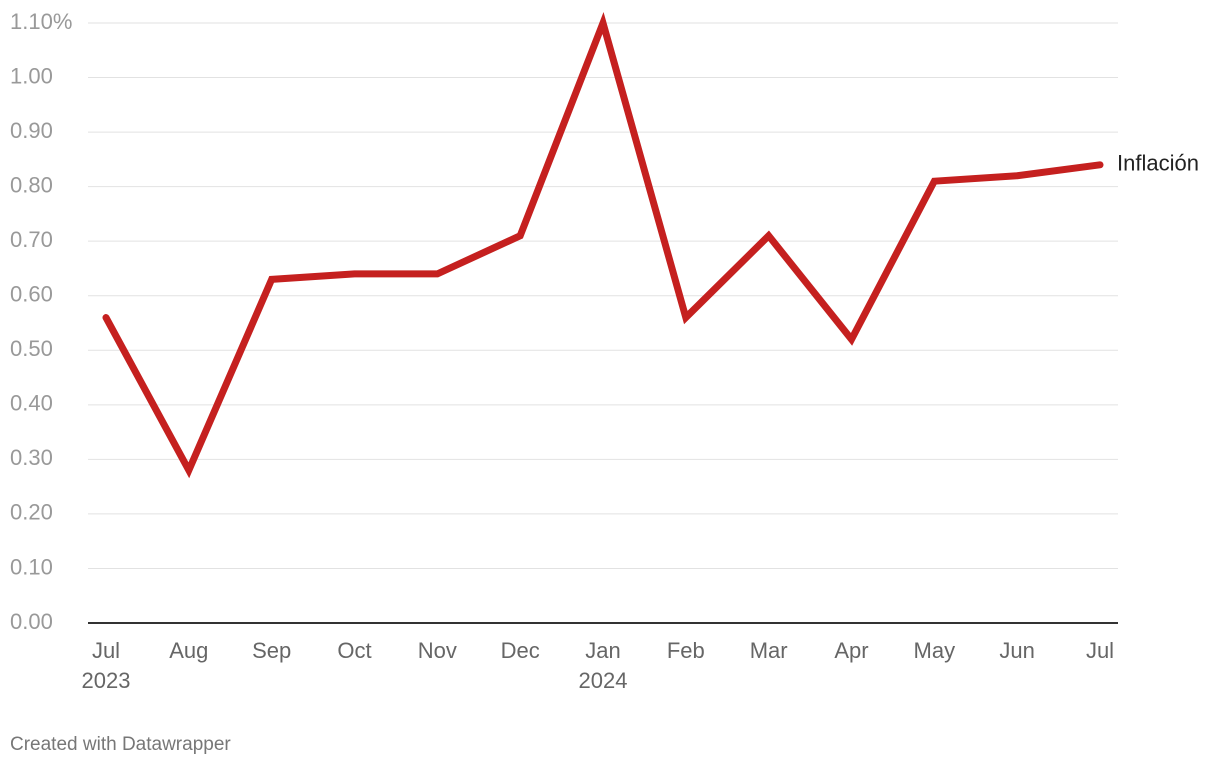  Describe the element at coordinates (31, 239) in the screenshot. I see `y-tick-label: 0.70` at that location.